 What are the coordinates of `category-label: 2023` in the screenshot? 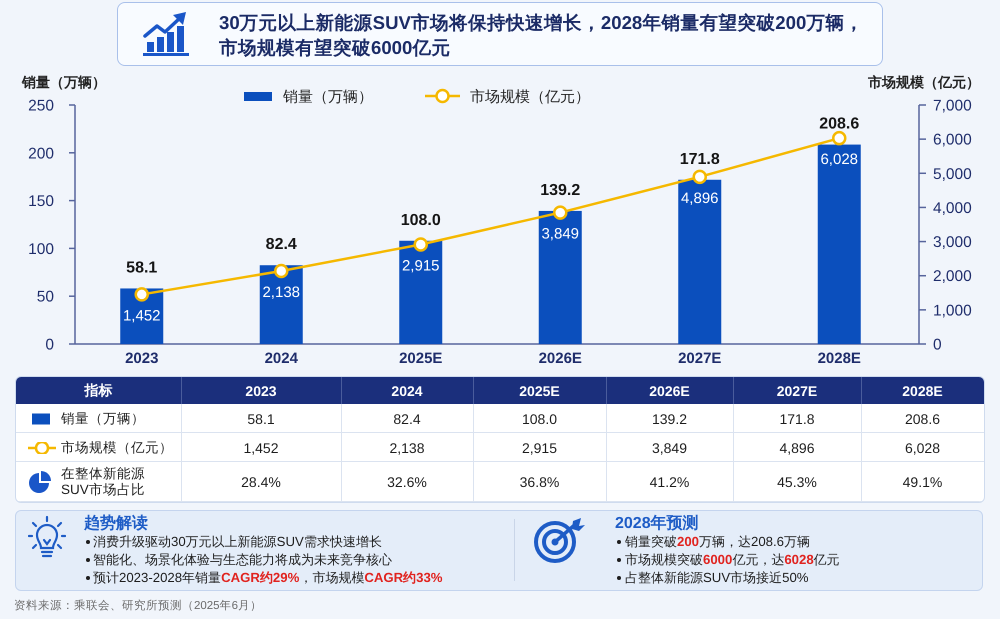 It's located at (261, 390).